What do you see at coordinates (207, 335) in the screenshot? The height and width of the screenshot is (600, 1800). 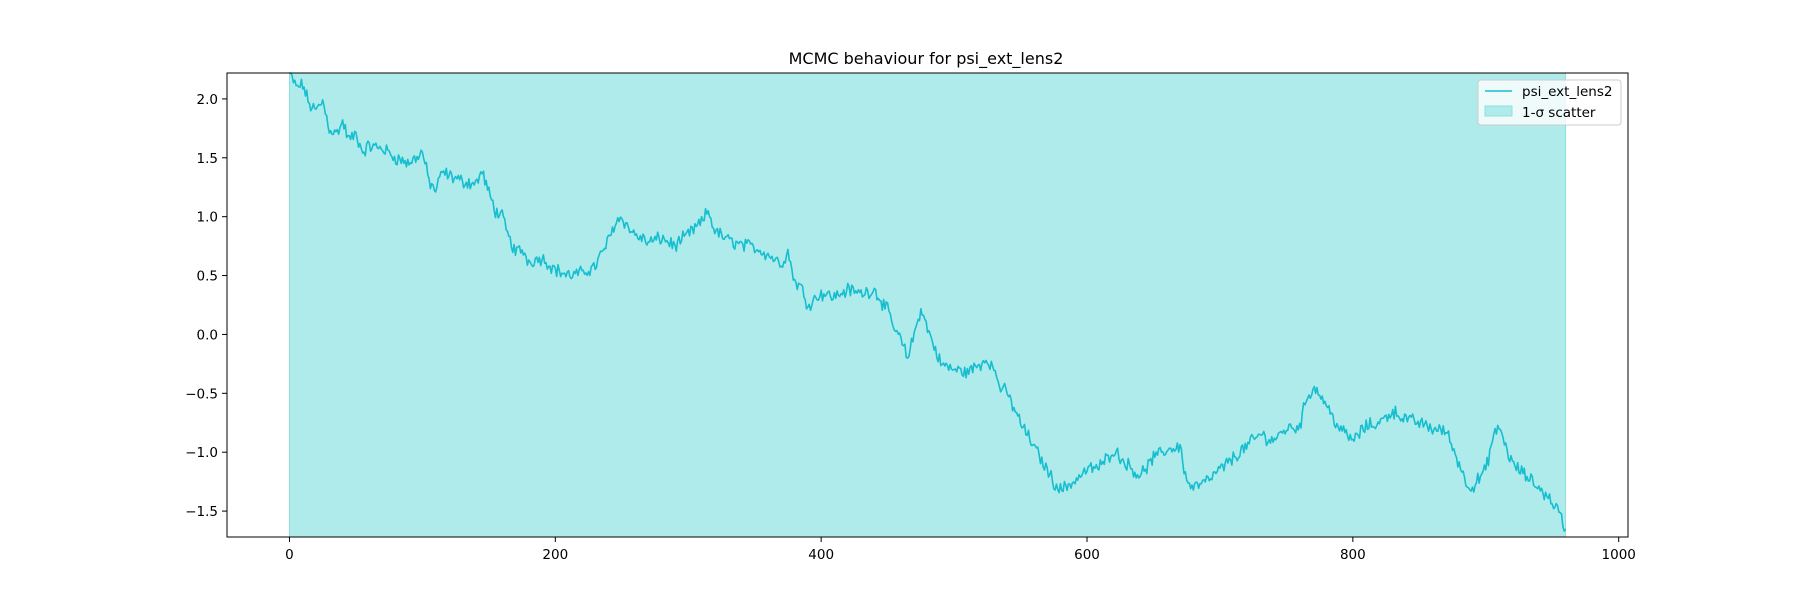 I see `y-tick-label: 0.0` at bounding box center [207, 335].